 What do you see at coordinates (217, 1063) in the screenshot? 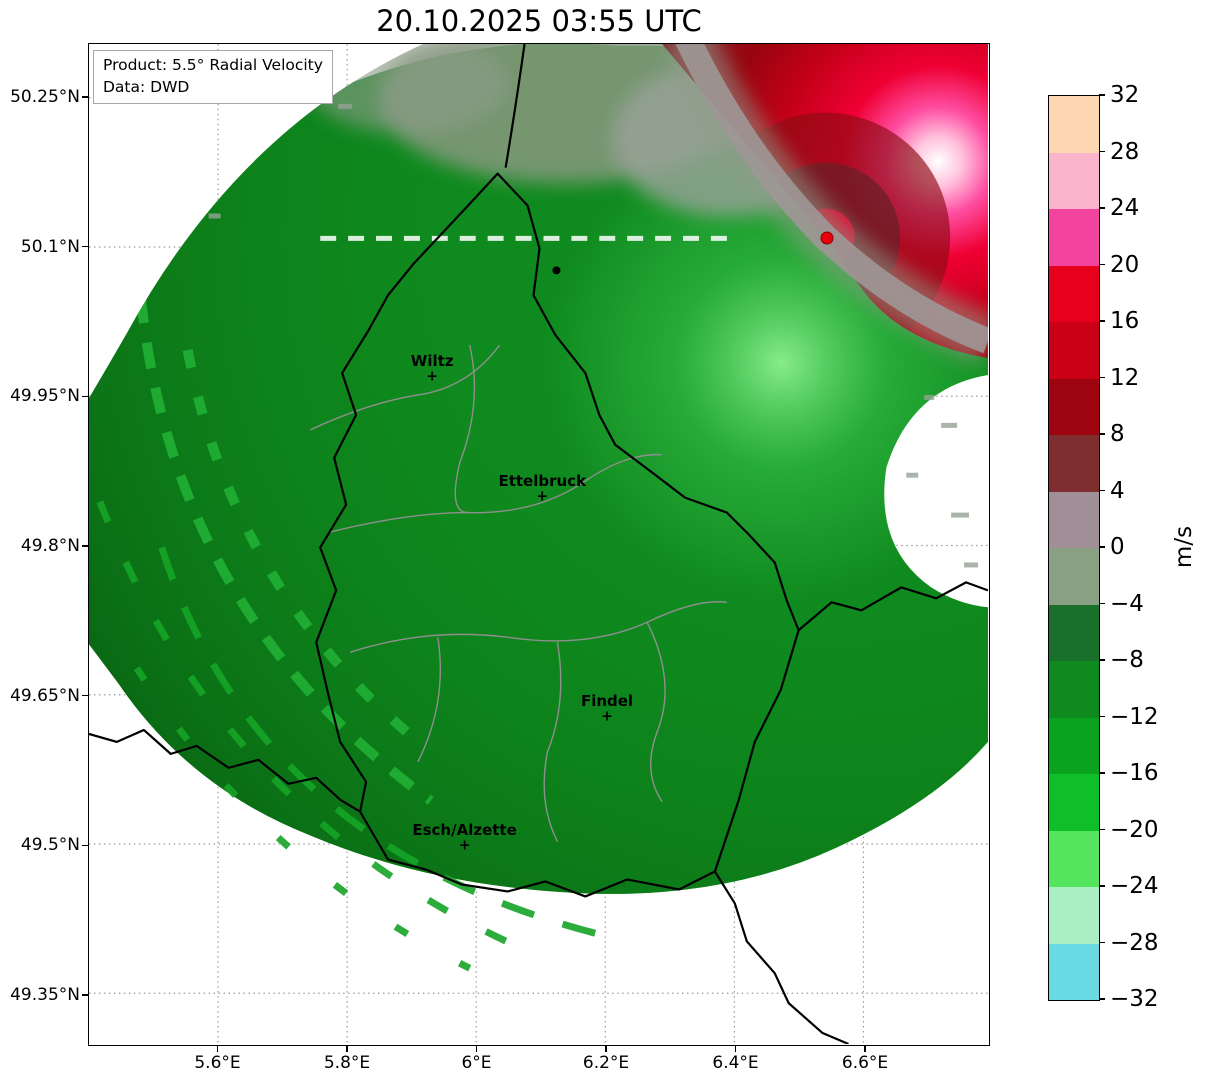
I see `x-tick-label: 5.6°E` at bounding box center [217, 1063].